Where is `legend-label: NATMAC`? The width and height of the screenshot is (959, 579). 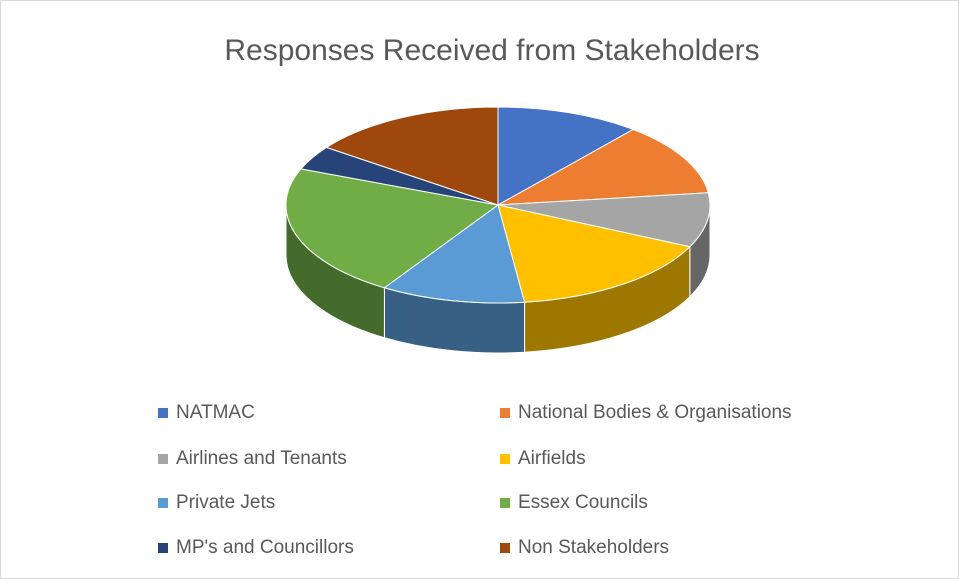 legend-label: NATMAC is located at coordinates (215, 412).